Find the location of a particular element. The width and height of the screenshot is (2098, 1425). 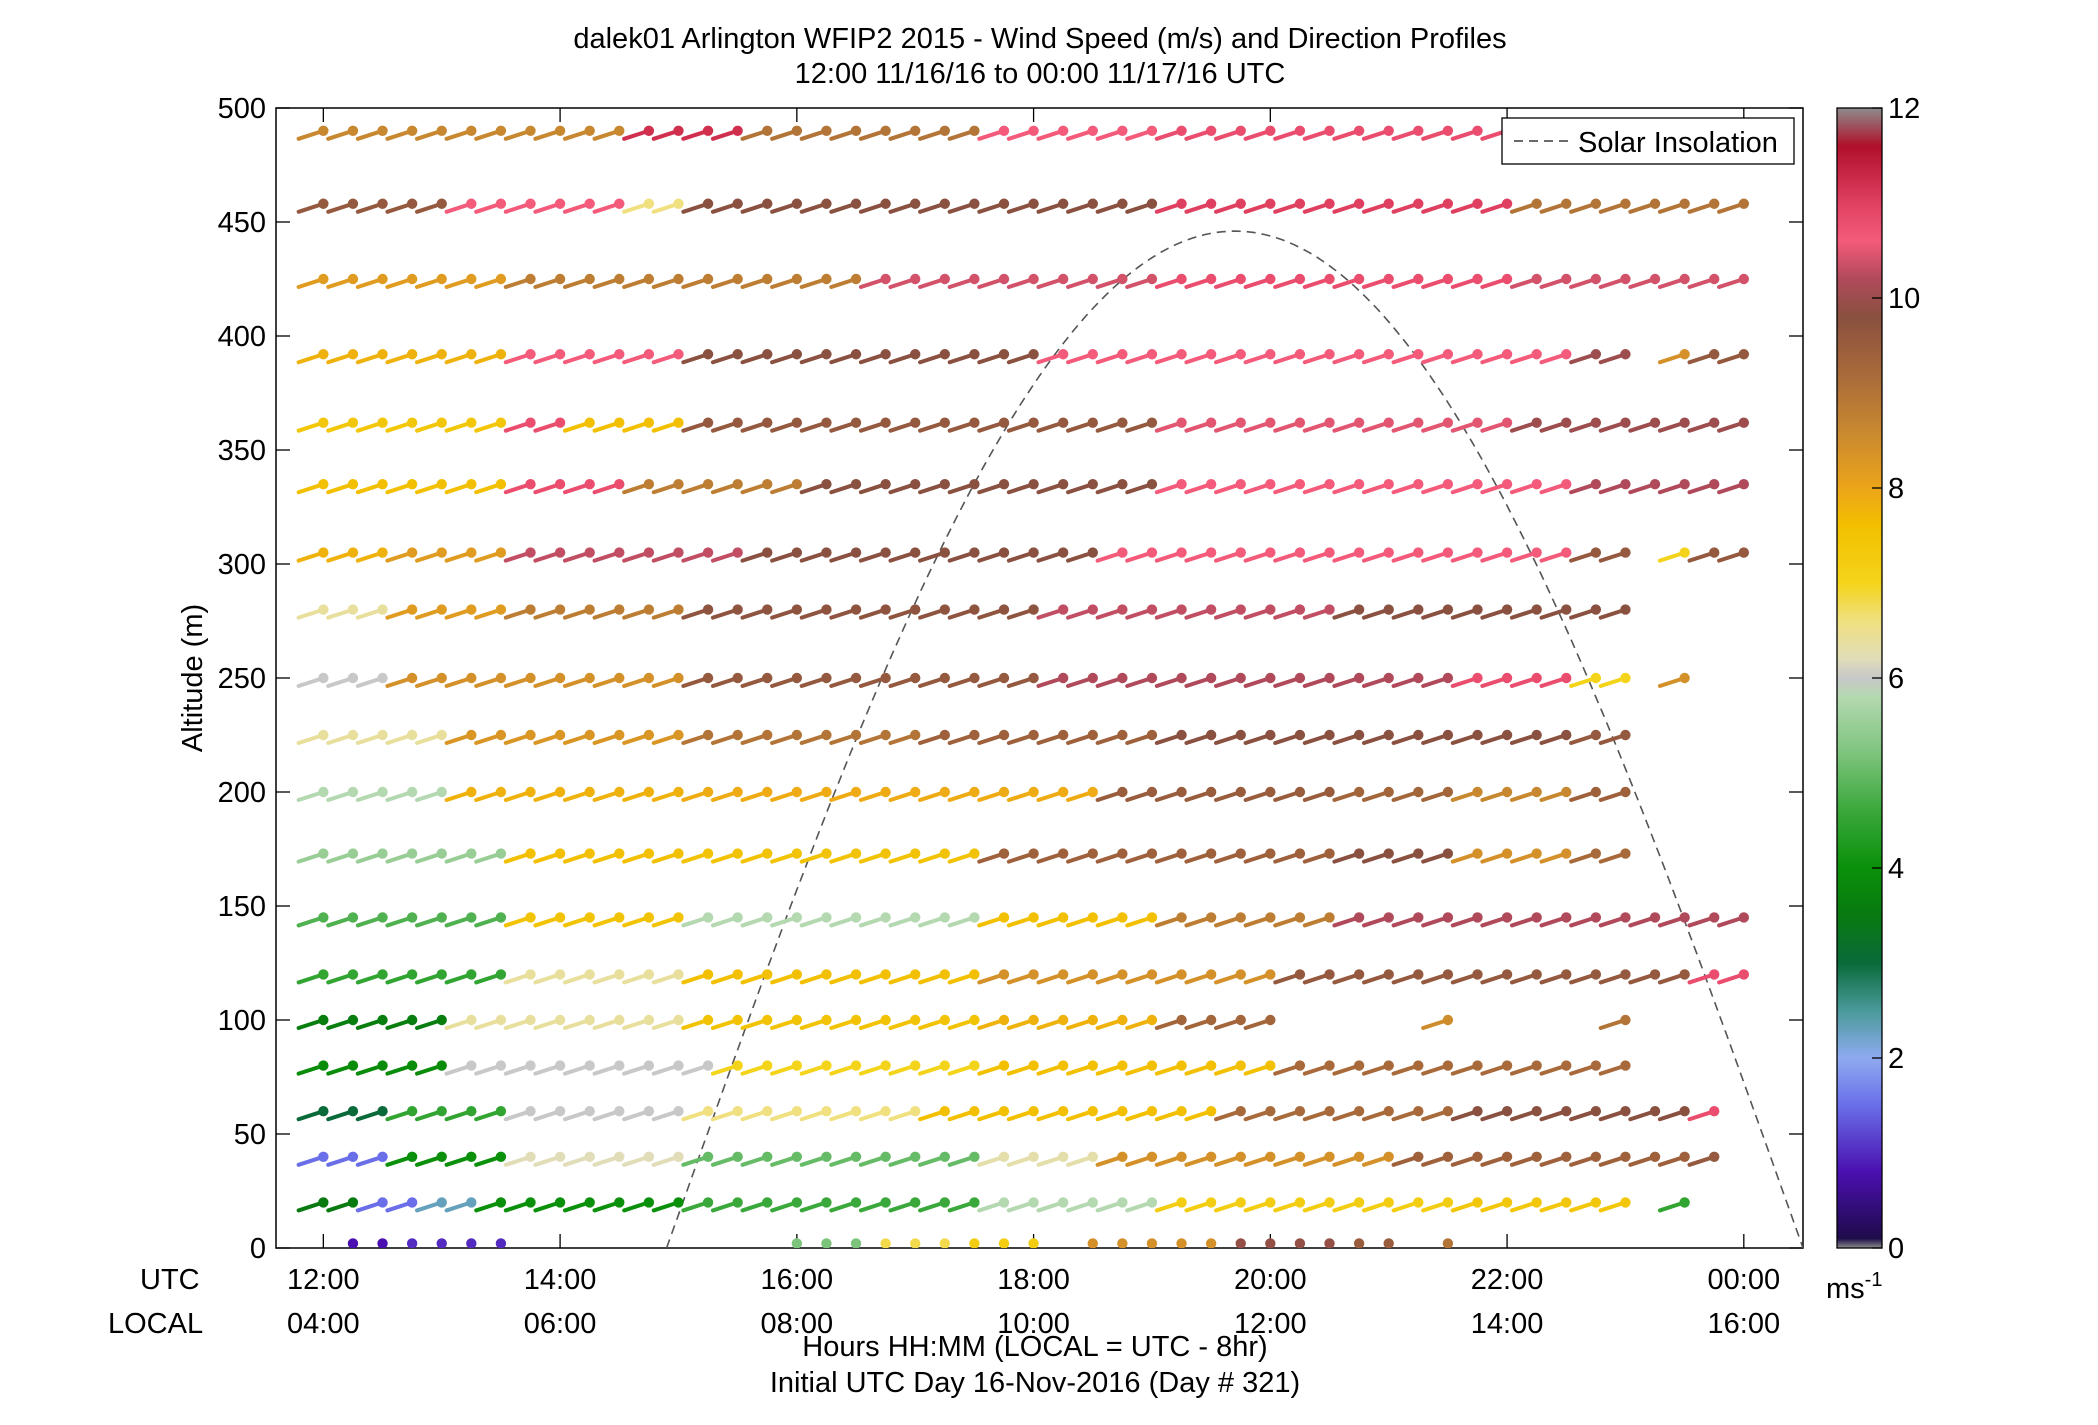

x-tick-label-local: 04:00 is located at coordinates (323, 1324).